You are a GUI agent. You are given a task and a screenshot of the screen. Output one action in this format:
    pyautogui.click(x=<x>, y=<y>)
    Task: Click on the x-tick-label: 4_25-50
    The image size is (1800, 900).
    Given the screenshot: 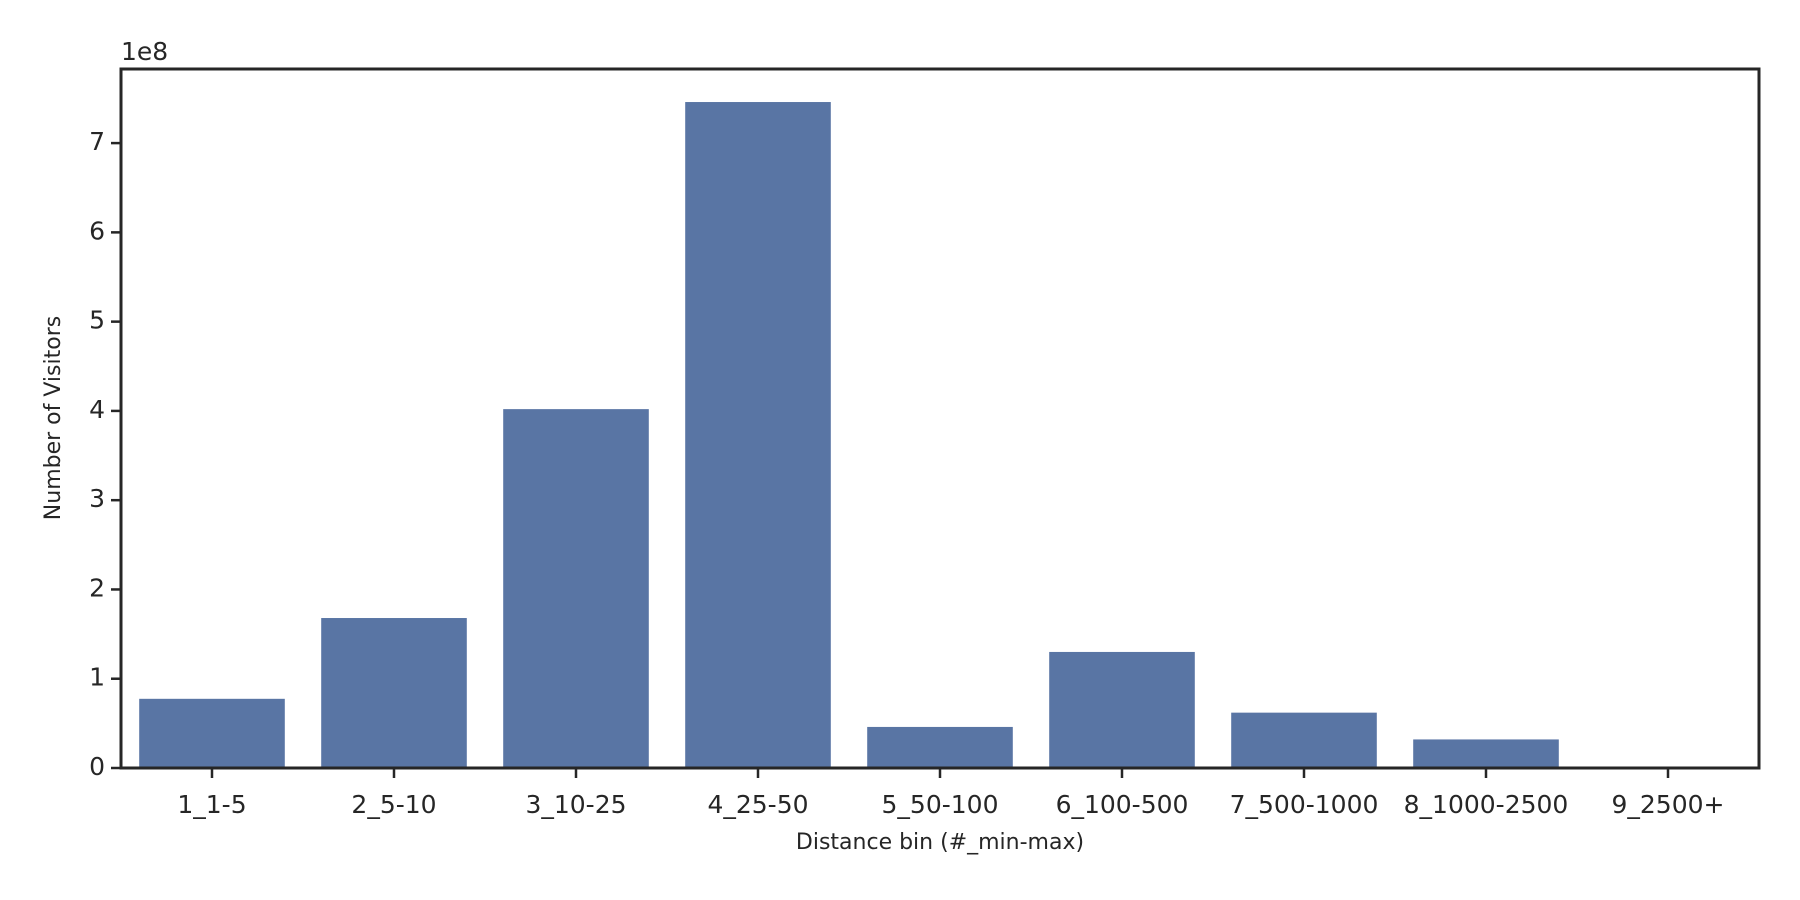 What is the action you would take?
    pyautogui.click(x=757, y=804)
    